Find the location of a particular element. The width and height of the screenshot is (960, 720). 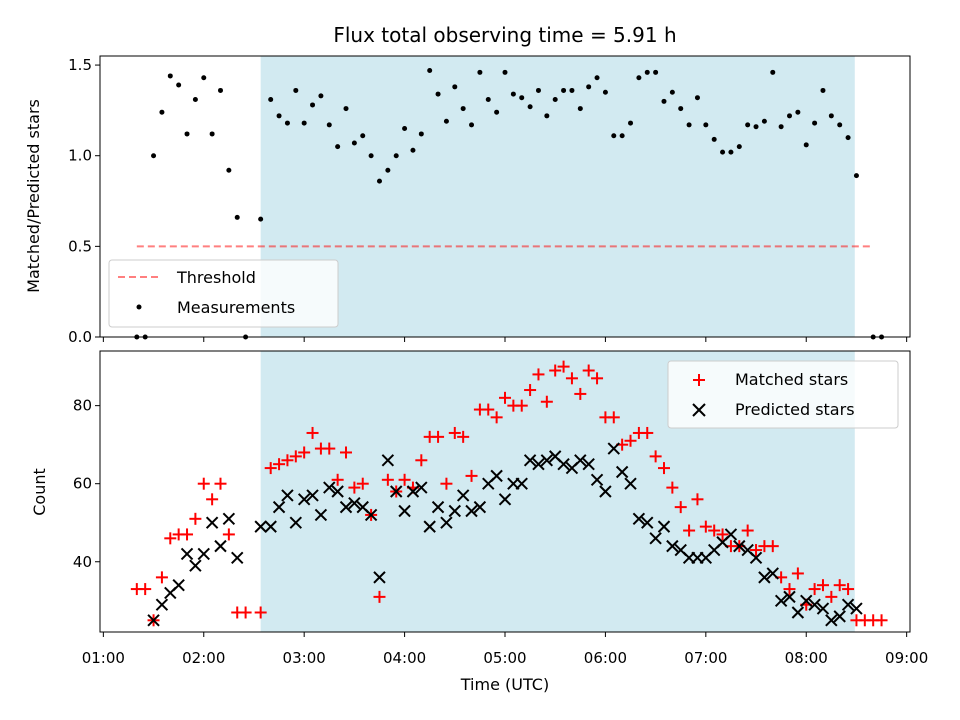

x-tick-label: 07:00 is located at coordinates (705, 658).